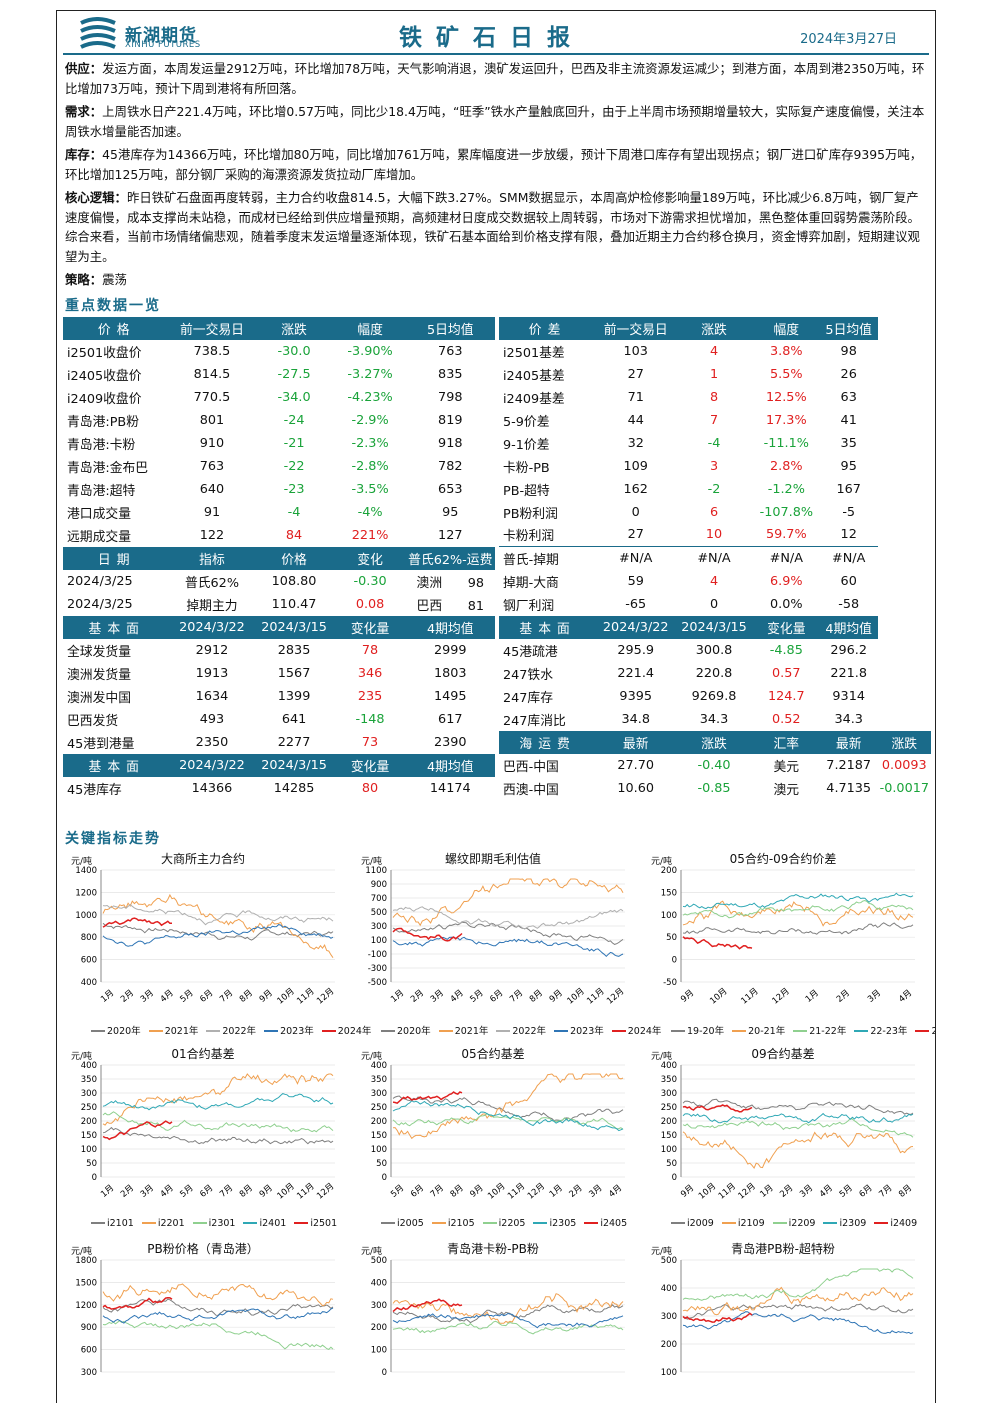  I want to click on y-tick-label: 400, so click(669, 1066).